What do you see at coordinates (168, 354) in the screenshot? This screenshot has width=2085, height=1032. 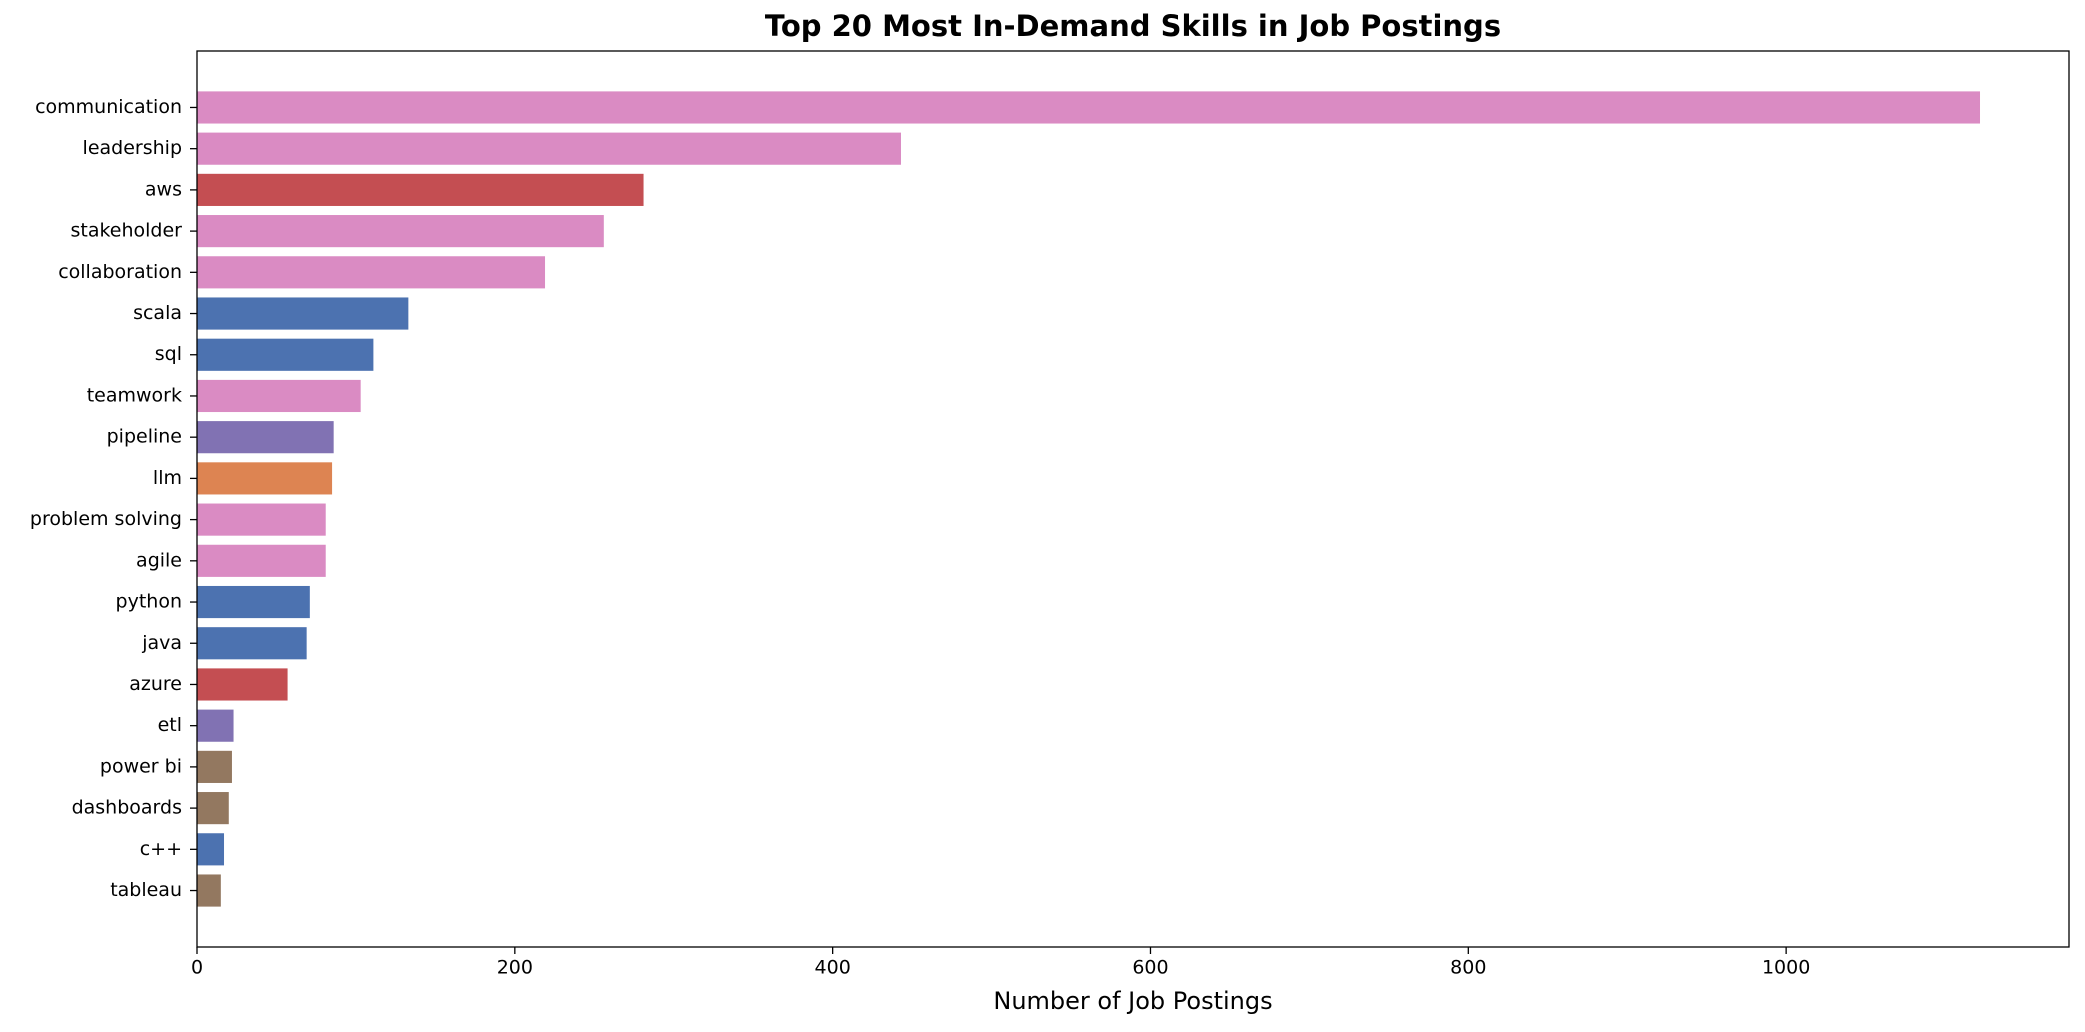 I see `y-tick-label: sql` at bounding box center [168, 354].